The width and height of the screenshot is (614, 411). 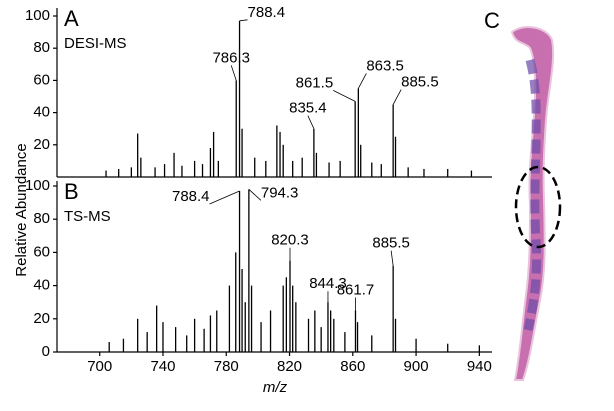 I want to click on annotation-label: 863.5, so click(x=385, y=65).